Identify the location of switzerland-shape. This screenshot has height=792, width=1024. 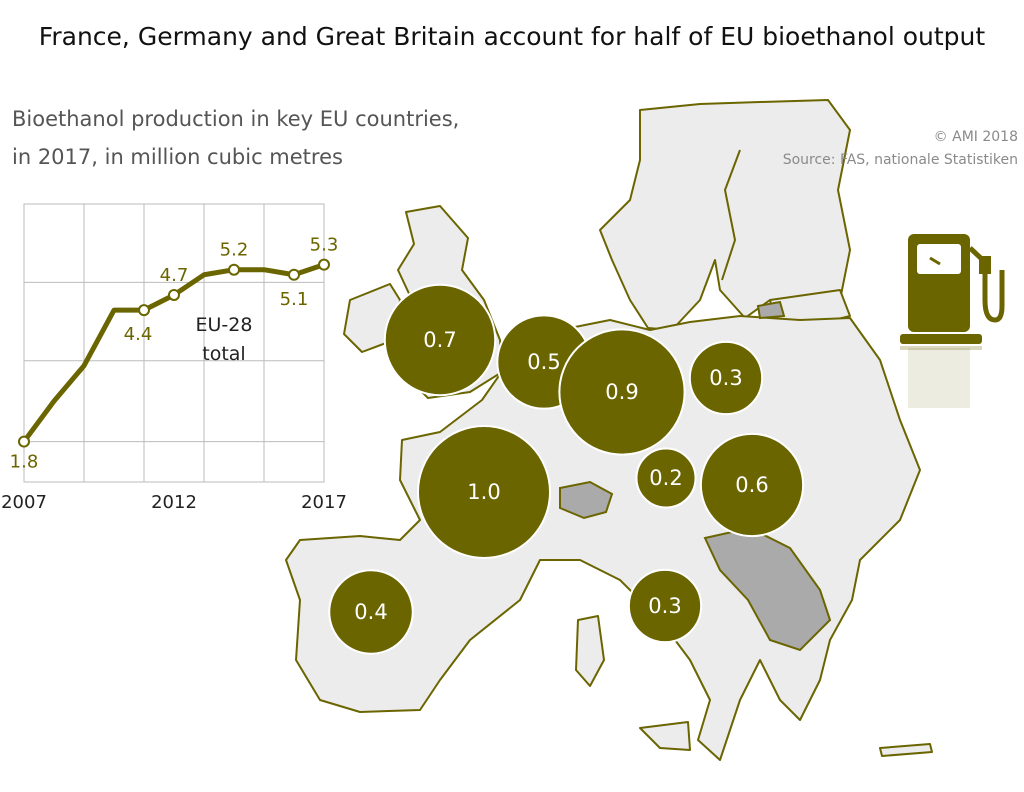
(586, 500).